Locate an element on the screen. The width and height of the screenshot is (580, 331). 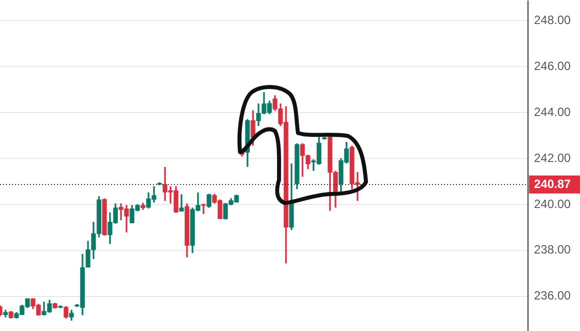
y-tick-label: 244.00 is located at coordinates (553, 111).